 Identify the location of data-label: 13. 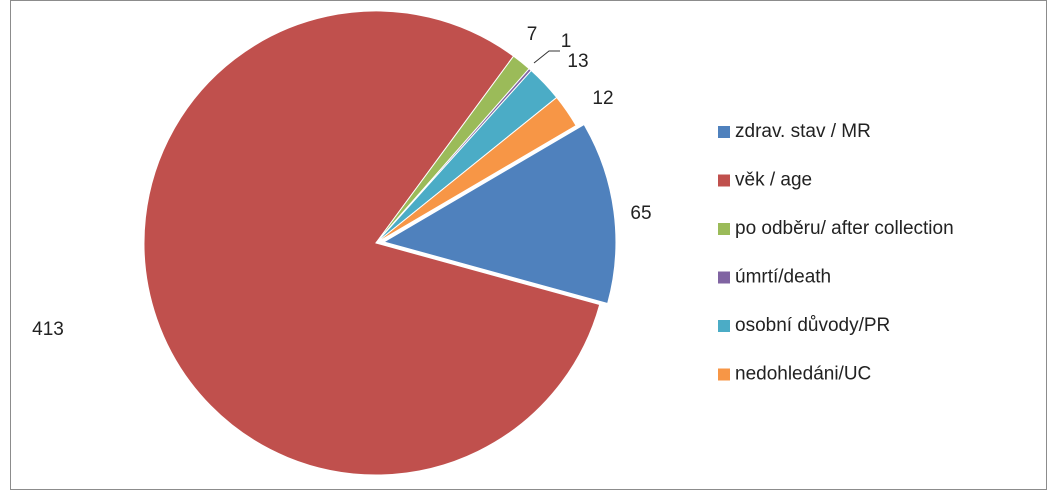
(577, 61).